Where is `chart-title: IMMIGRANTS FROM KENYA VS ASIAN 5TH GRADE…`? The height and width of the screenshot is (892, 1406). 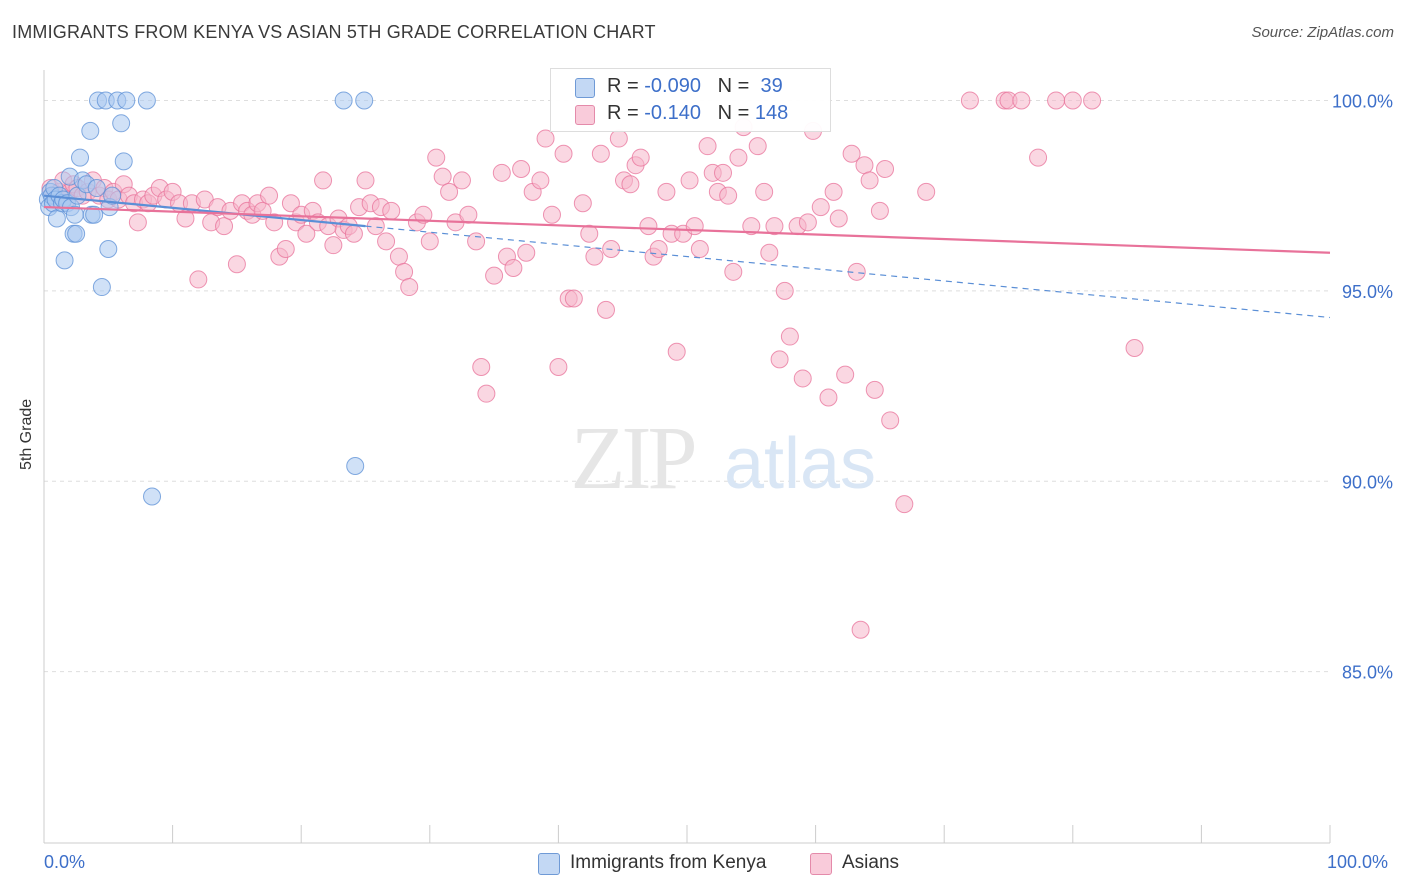 chart-title: IMMIGRANTS FROM KENYA VS ASIAN 5TH GRADE… is located at coordinates (334, 32).